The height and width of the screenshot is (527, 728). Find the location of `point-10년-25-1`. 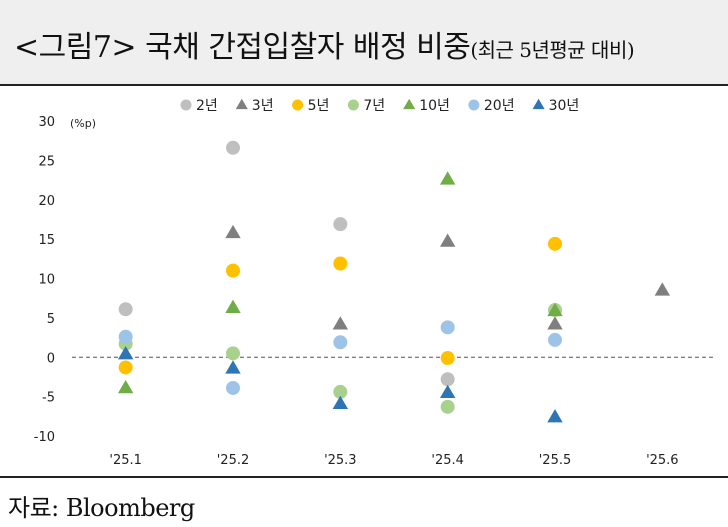

point-10년-25-1 is located at coordinates (125, 386).